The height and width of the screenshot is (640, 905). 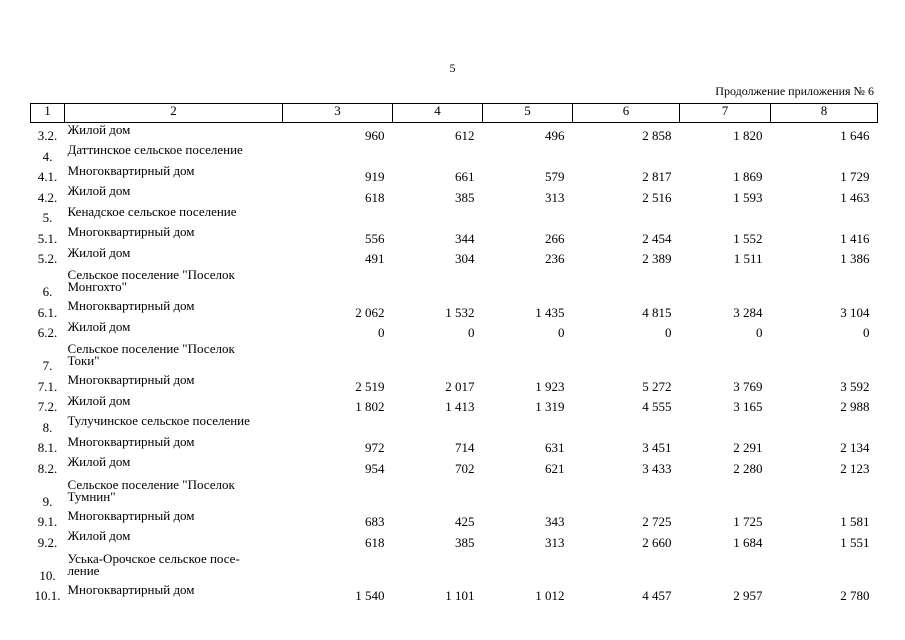 I want to click on row-number: 10., so click(x=47, y=575).